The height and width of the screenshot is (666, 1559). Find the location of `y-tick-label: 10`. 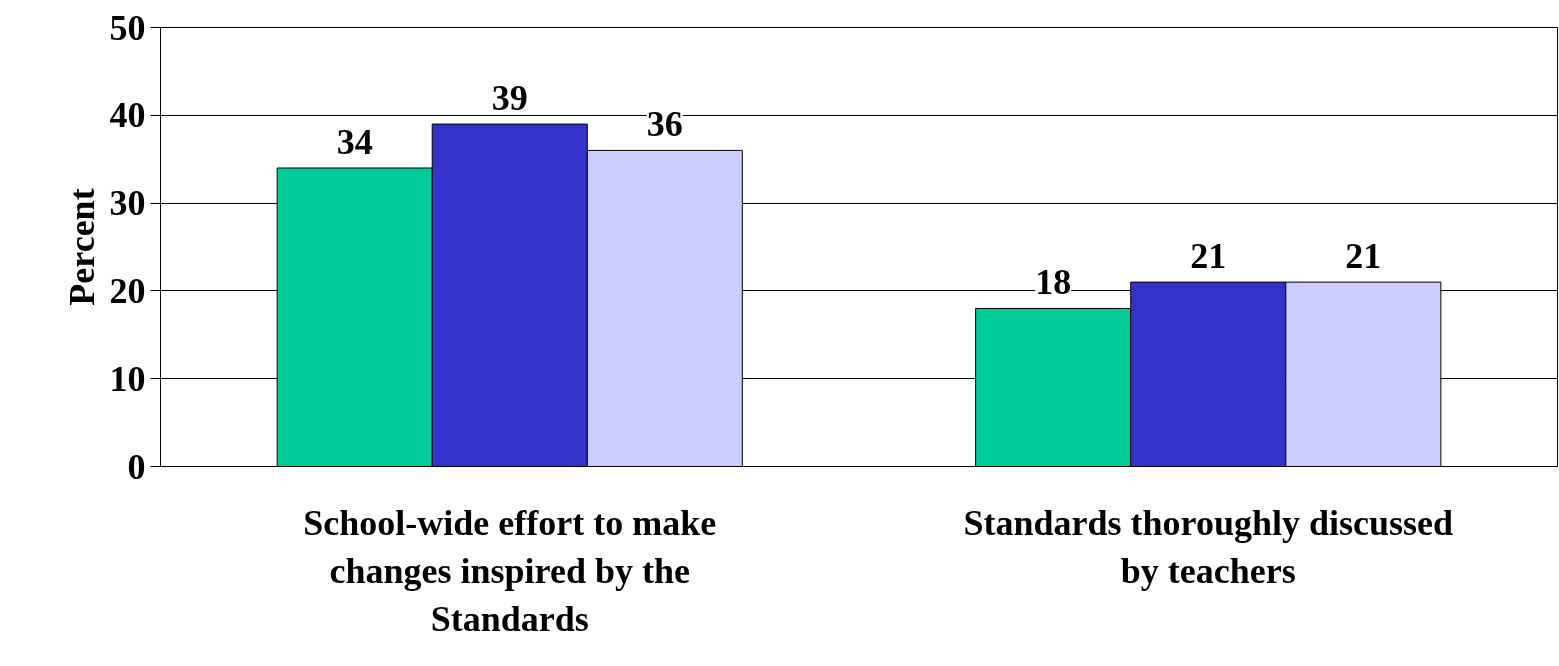

y-tick-label: 10 is located at coordinates (127, 378).